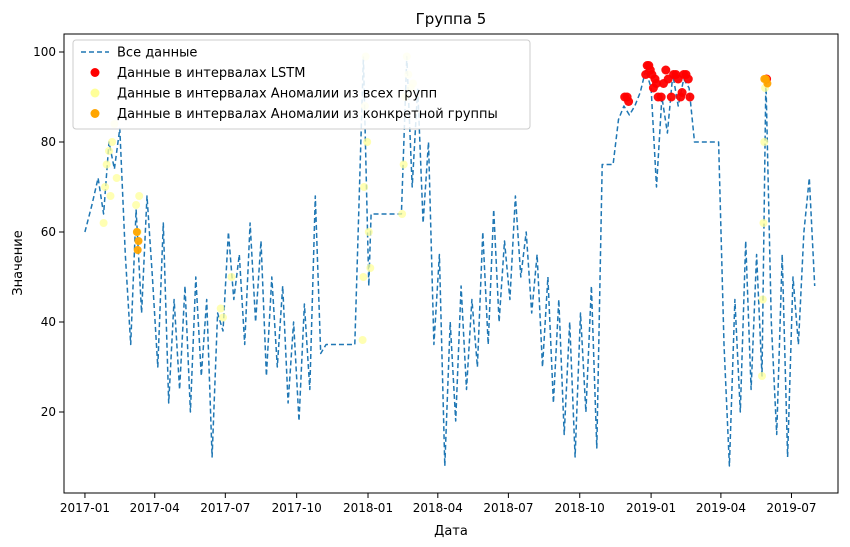 The height and width of the screenshot is (547, 850). I want to click on x-tick-label: 2018-07, so click(508, 508).